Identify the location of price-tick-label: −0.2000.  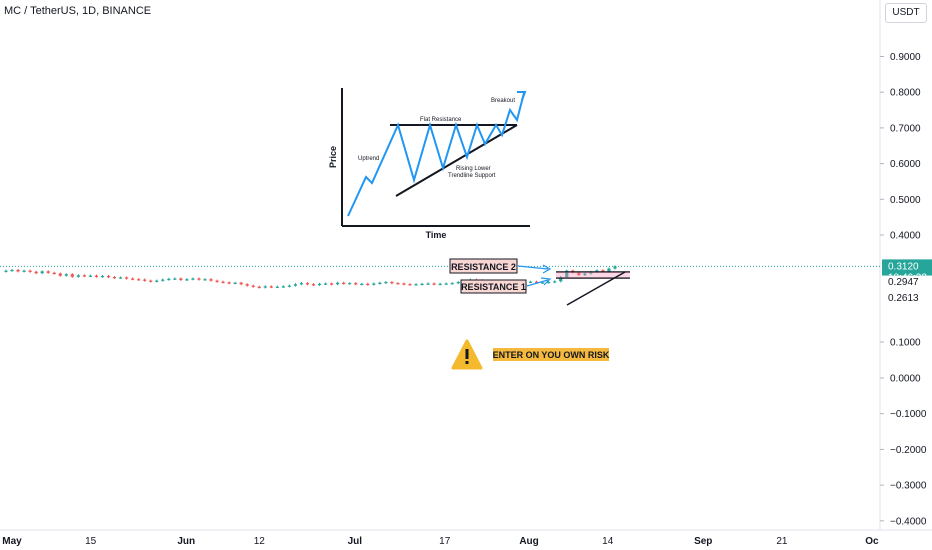
(908, 450).